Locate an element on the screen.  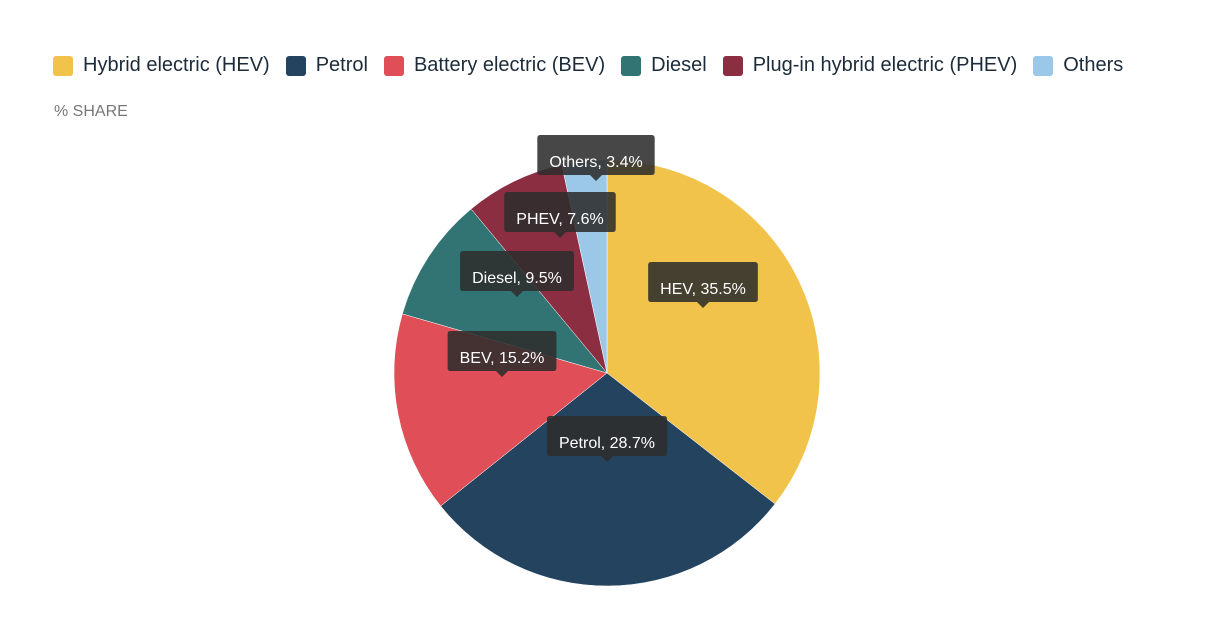
data-label-text: Others, 3.4% is located at coordinates (595, 162).